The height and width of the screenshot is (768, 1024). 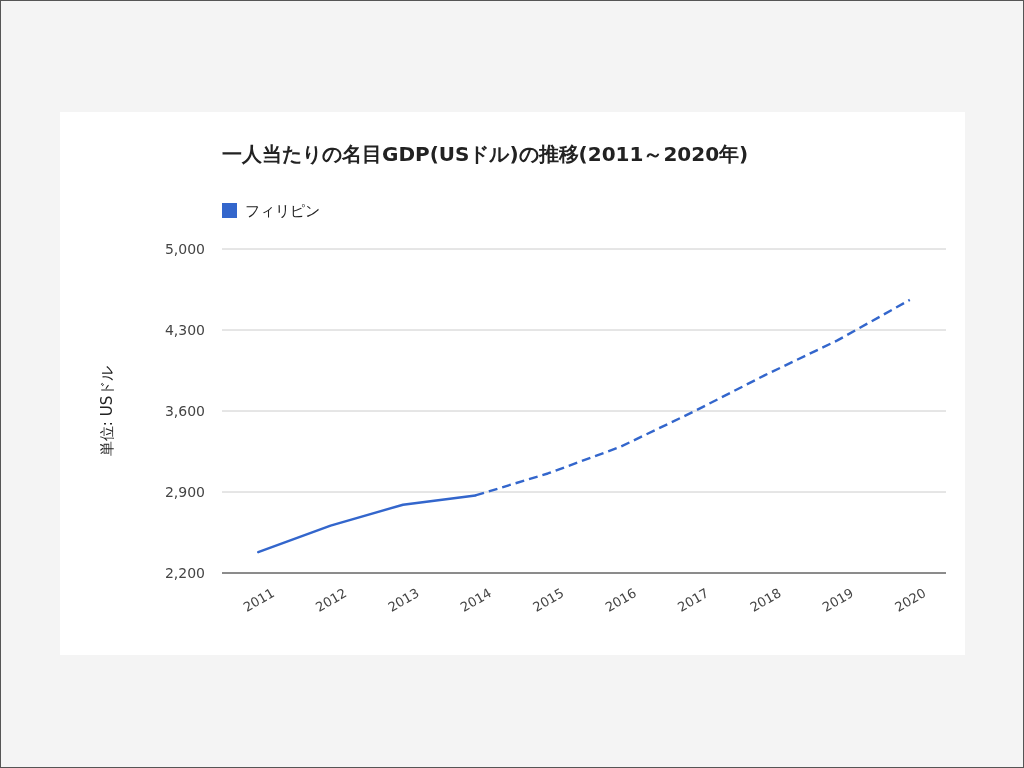 I want to click on y-tick-label: 4,300, so click(x=184, y=329).